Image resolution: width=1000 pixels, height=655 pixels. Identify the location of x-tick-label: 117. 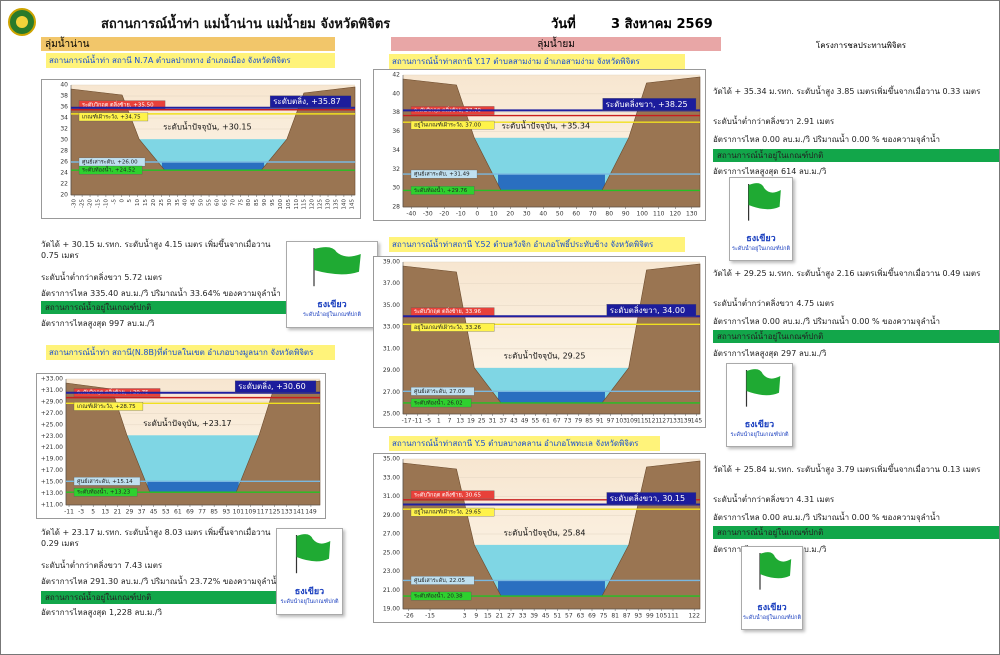
(263, 512).